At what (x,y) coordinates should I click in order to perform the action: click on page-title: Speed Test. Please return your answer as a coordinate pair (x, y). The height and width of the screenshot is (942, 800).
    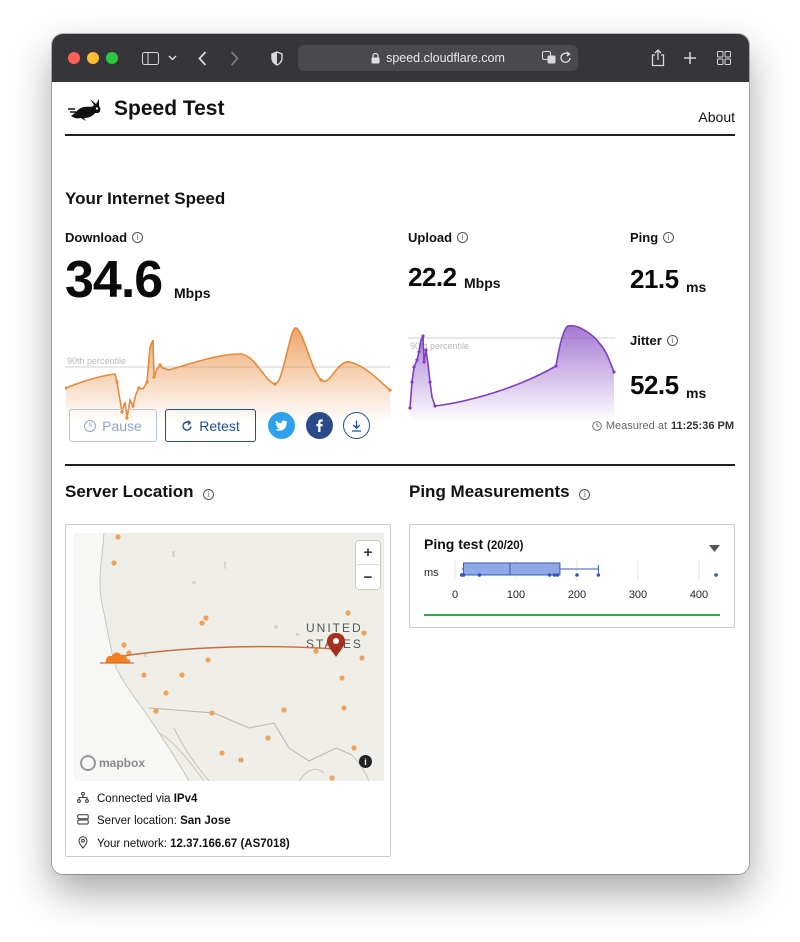
    Looking at the image, I should click on (169, 108).